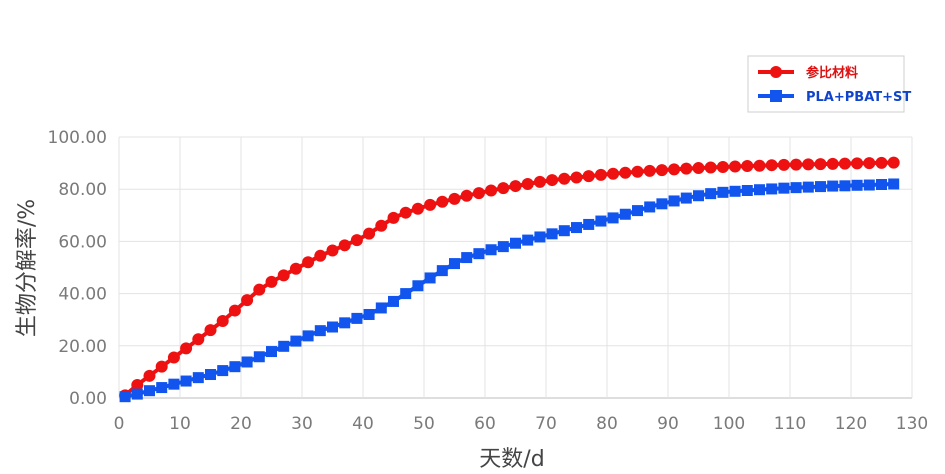 This screenshot has height=474, width=945. I want to click on x-tick-label: 50, so click(424, 424).